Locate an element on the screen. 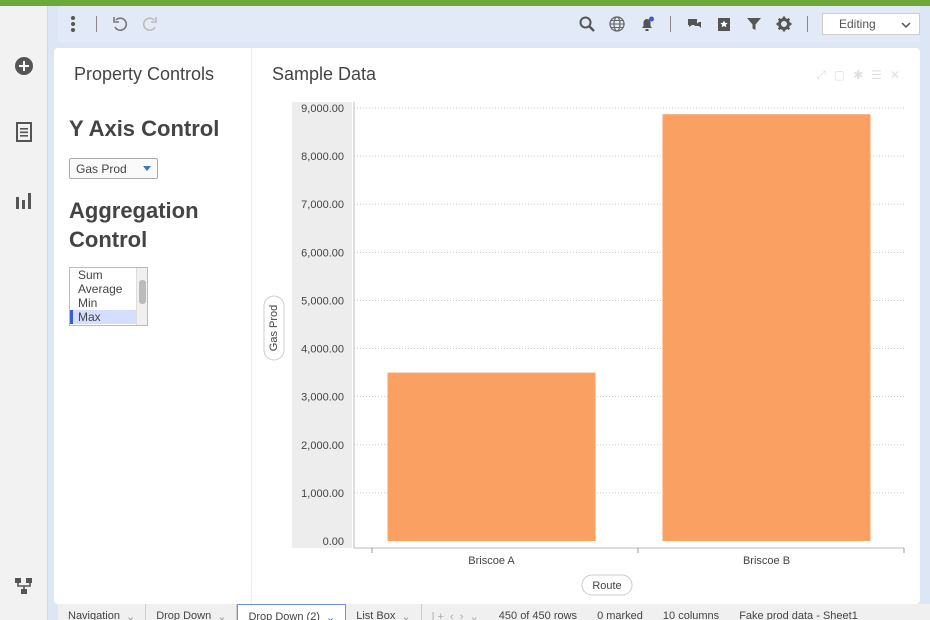 This screenshot has width=930, height=620. y-tick-label: 5,000.00 is located at coordinates (322, 301).